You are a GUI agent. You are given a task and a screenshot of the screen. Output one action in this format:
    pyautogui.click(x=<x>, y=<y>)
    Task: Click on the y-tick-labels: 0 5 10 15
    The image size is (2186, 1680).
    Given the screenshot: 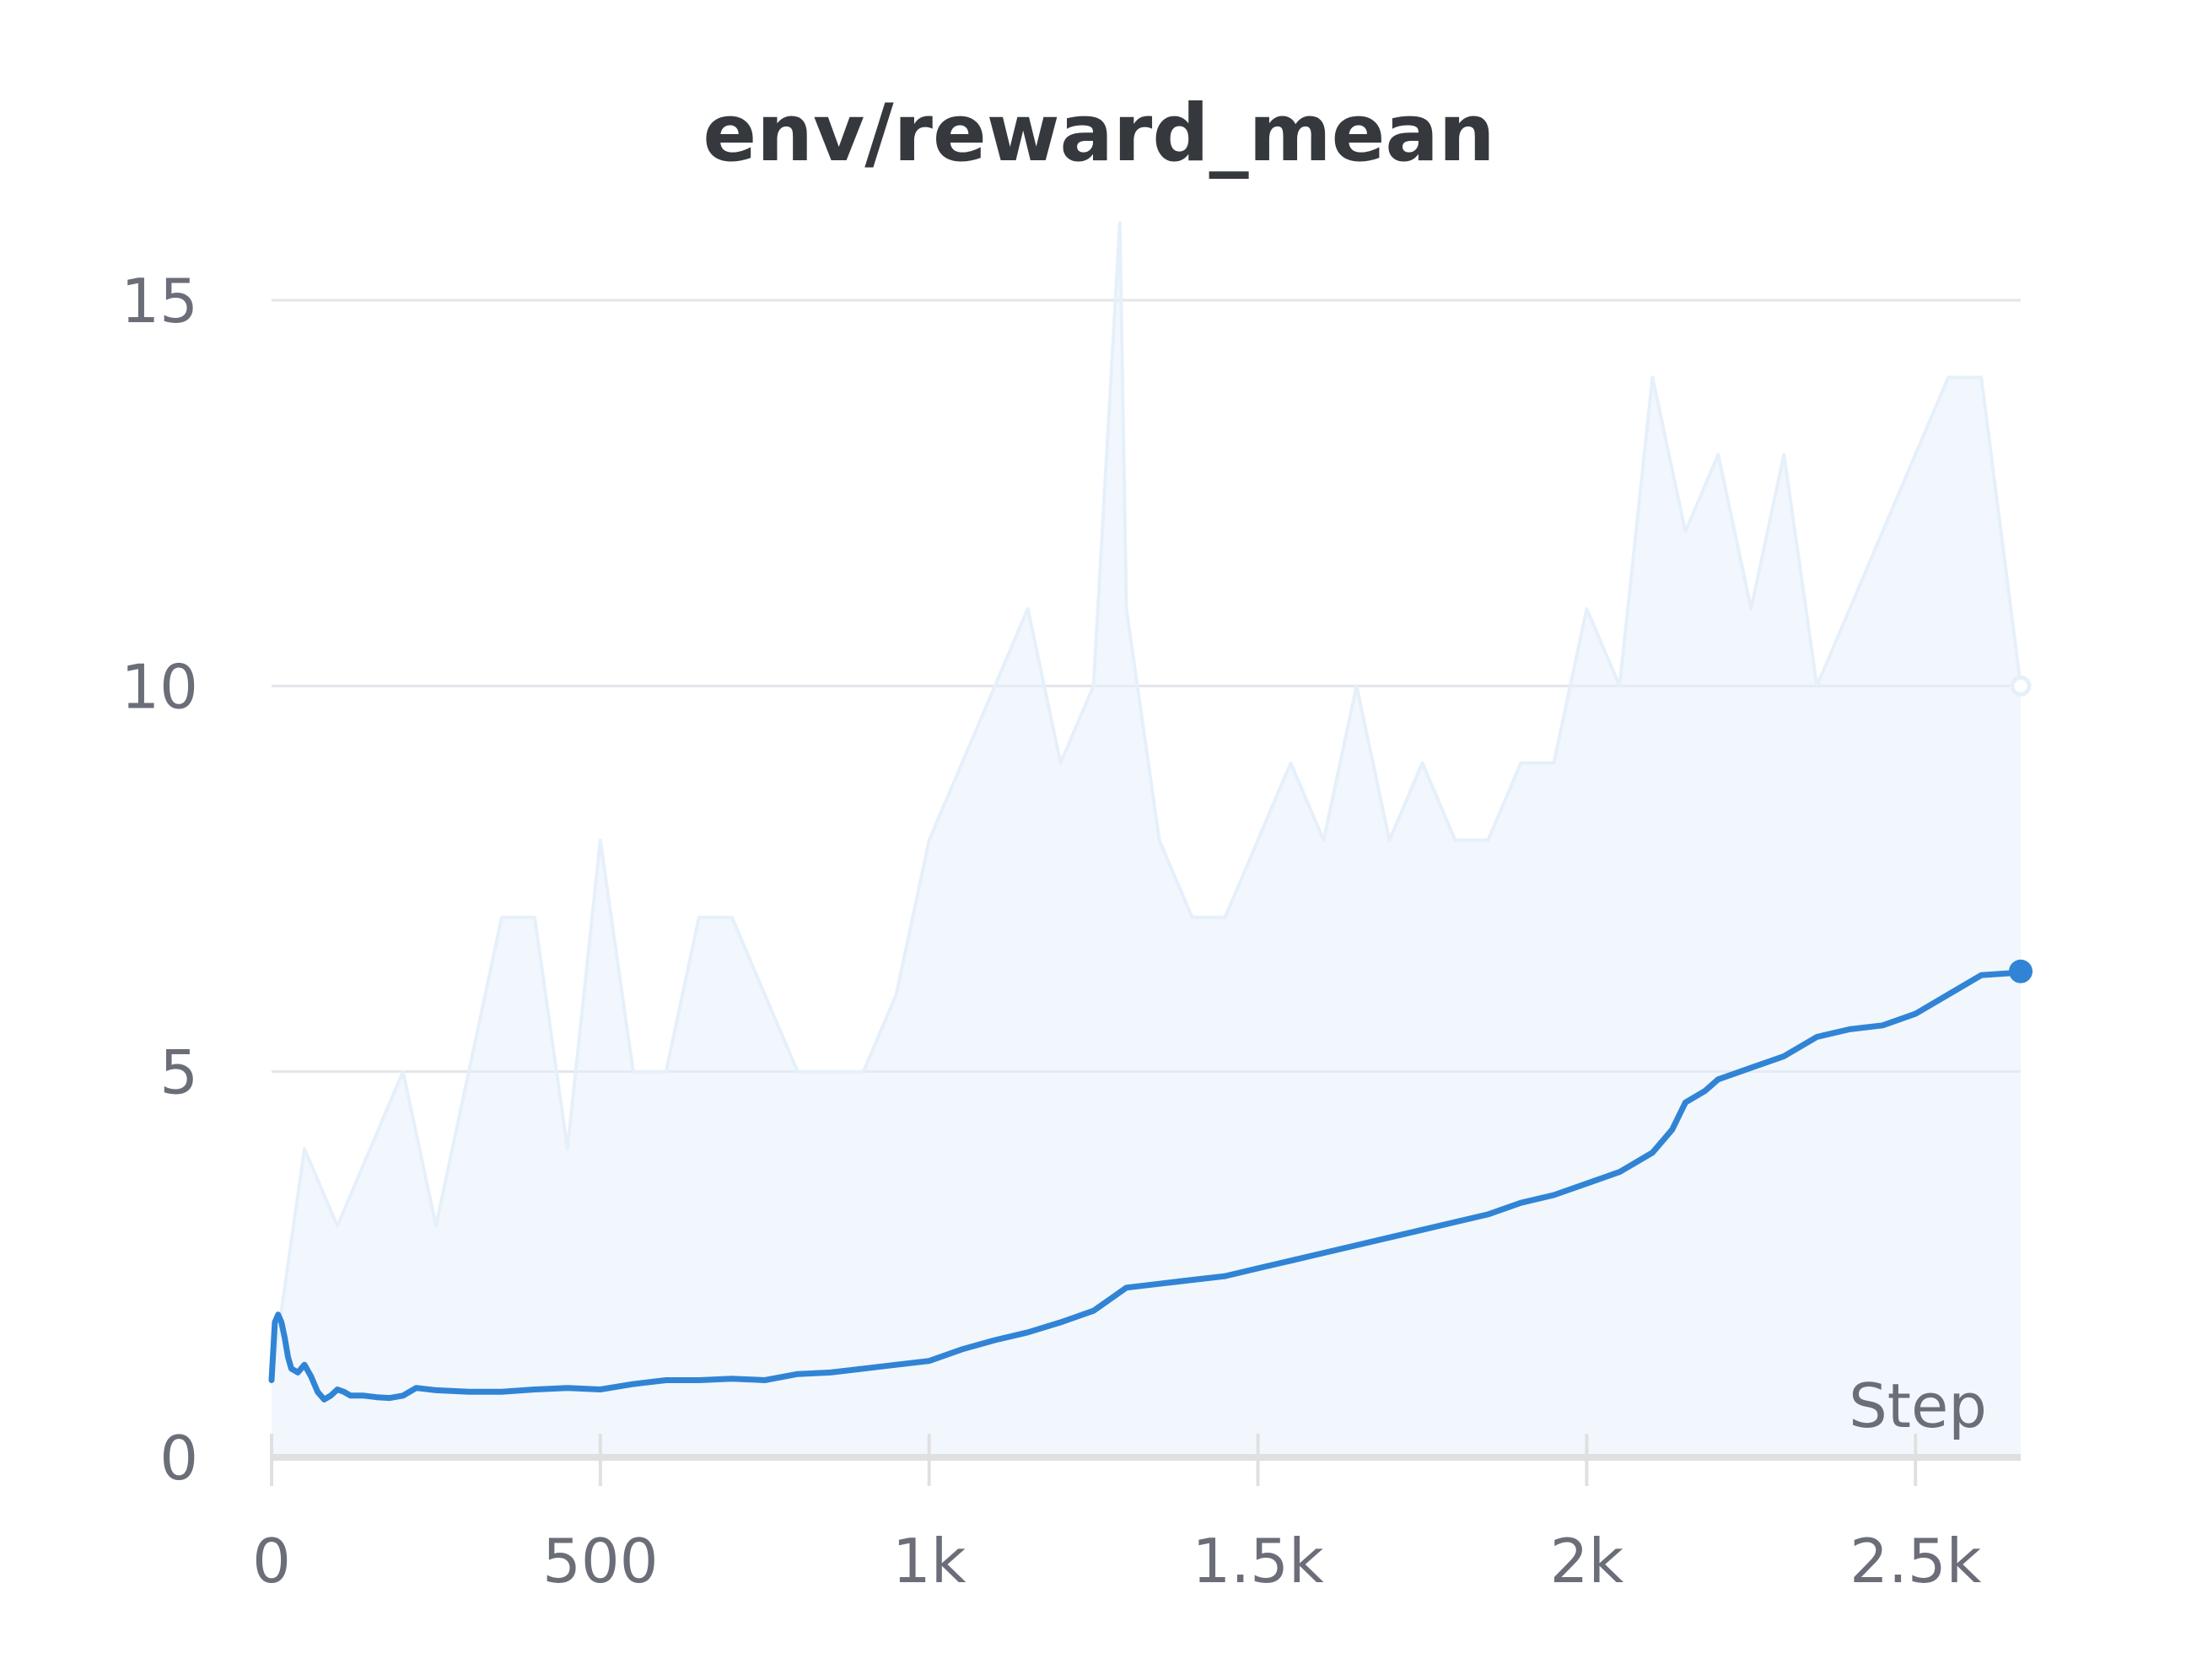 What is the action you would take?
    pyautogui.click(x=159, y=880)
    